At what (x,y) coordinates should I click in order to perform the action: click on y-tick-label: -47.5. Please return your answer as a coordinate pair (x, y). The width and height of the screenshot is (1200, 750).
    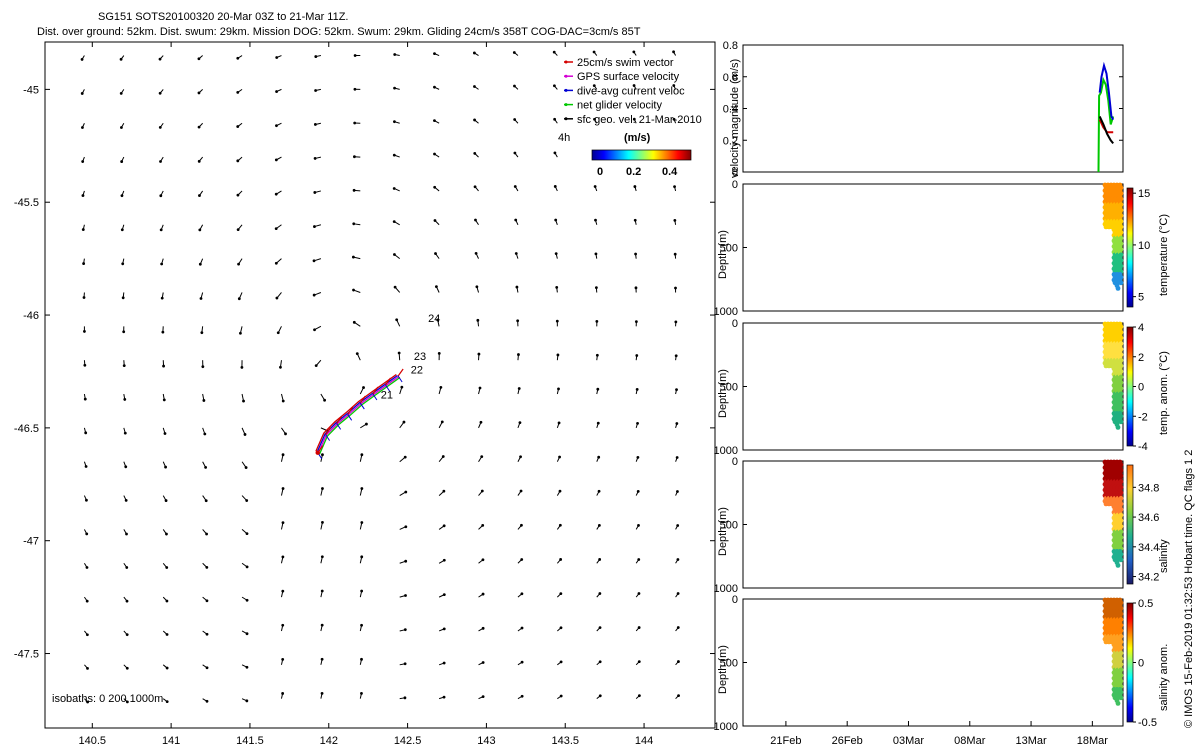
    Looking at the image, I should click on (26, 655).